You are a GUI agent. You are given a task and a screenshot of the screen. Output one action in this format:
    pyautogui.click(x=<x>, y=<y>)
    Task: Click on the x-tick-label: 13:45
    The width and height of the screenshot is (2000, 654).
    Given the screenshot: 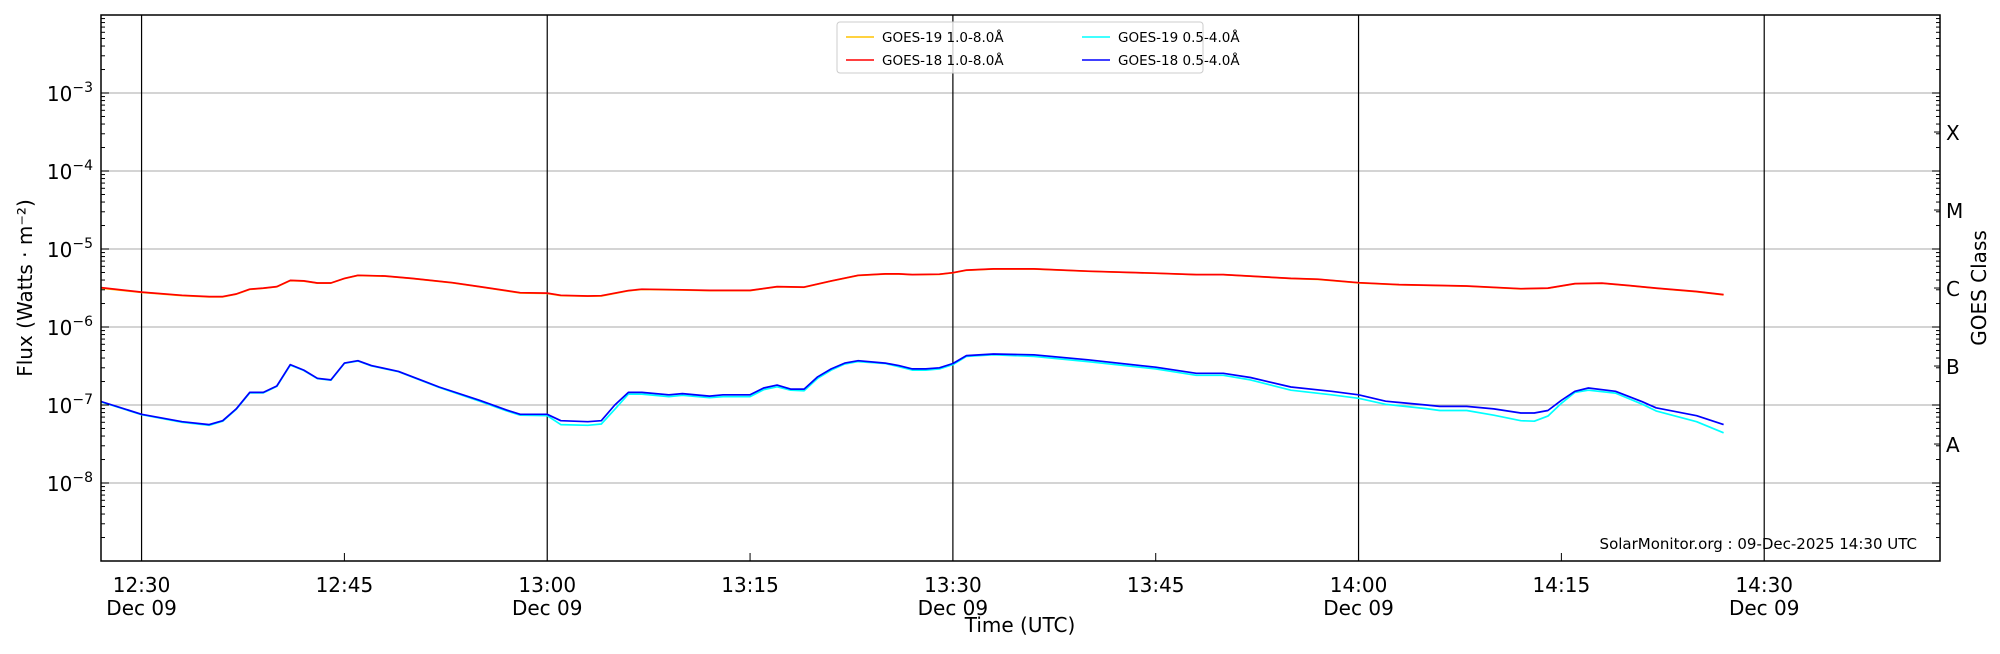 What is the action you would take?
    pyautogui.click(x=1156, y=585)
    